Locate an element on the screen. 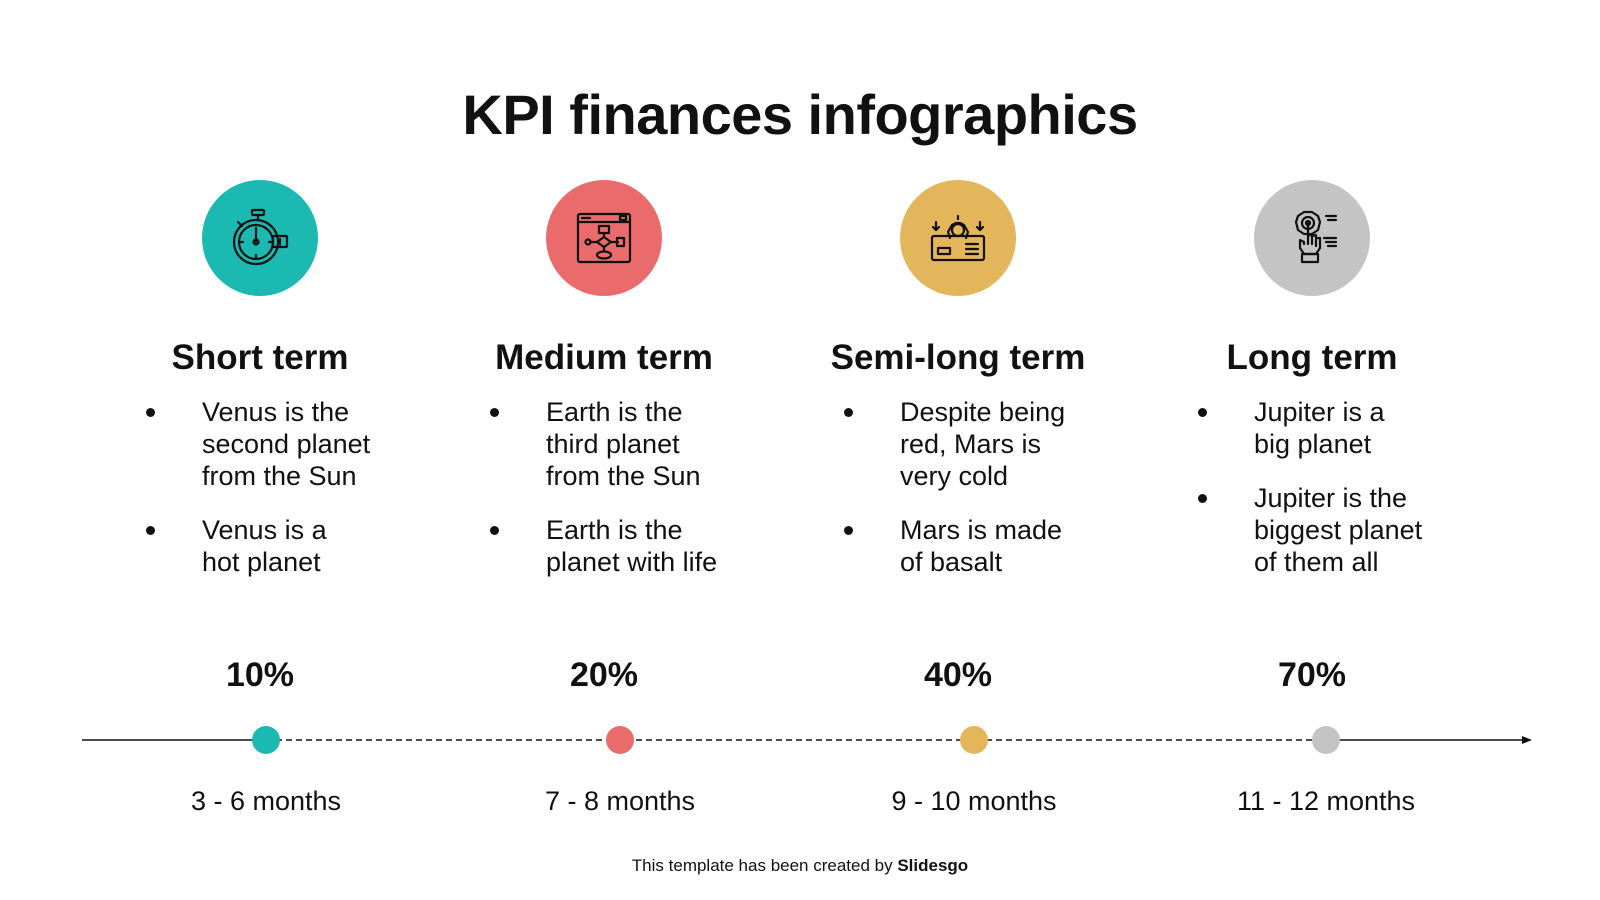 The image size is (1600, 900). percent-short-term: 10% is located at coordinates (260, 675).